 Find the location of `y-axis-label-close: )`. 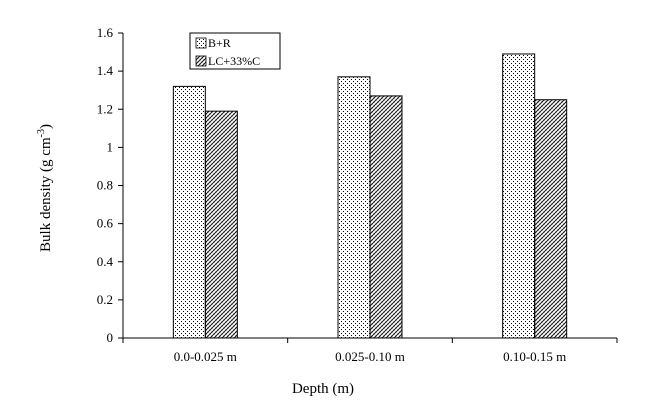

y-axis-label-close: ) is located at coordinates (46, 126).